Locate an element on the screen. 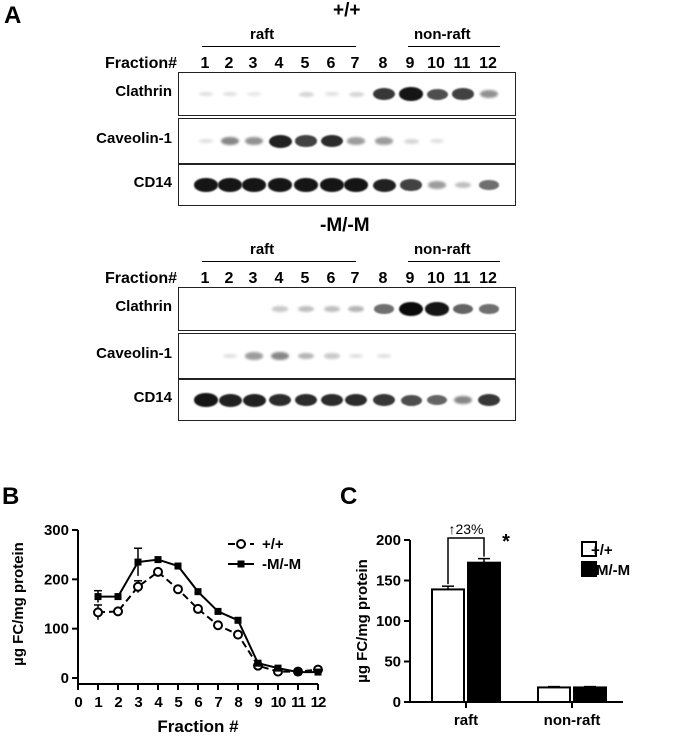 This screenshot has height=748, width=674. panel-b-letter: B is located at coordinates (11, 496).